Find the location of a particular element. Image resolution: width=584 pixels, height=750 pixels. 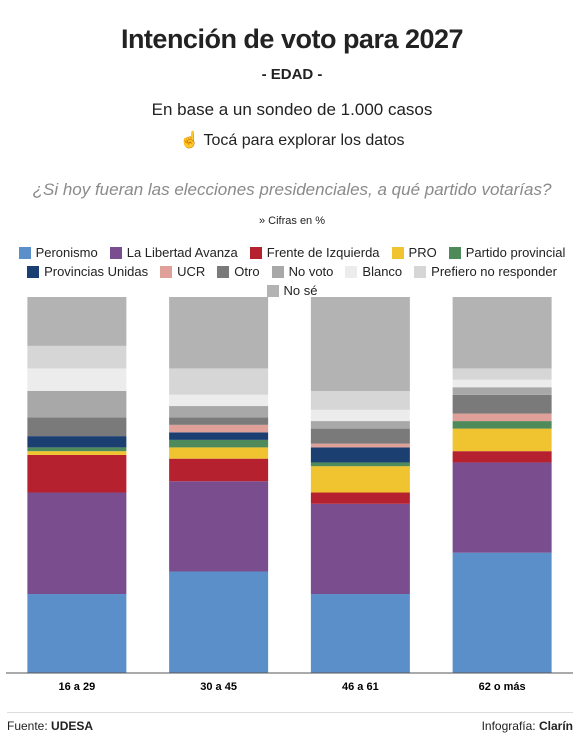

source: Fuente: UDESA is located at coordinates (50, 726).